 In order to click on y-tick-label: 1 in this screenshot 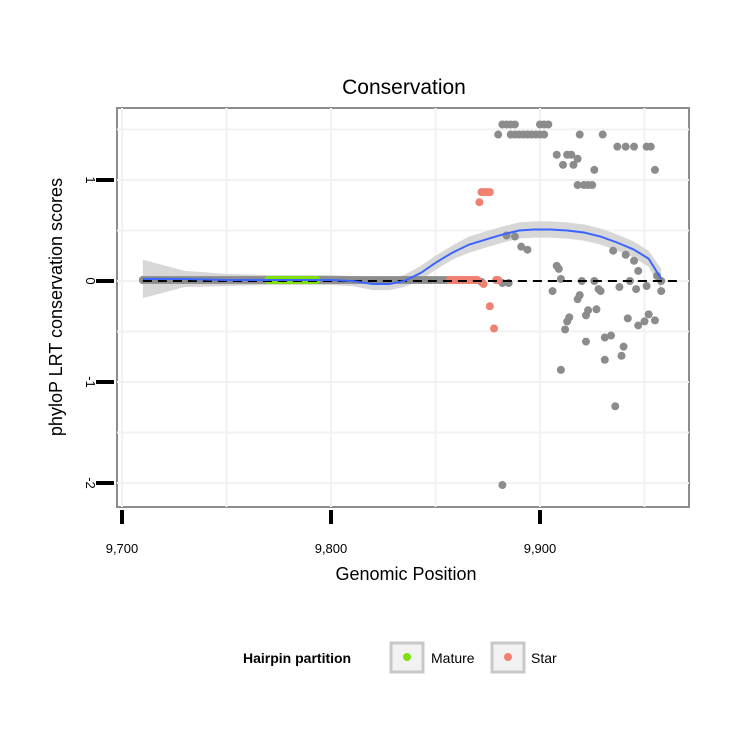, I will do `click(90, 179)`.